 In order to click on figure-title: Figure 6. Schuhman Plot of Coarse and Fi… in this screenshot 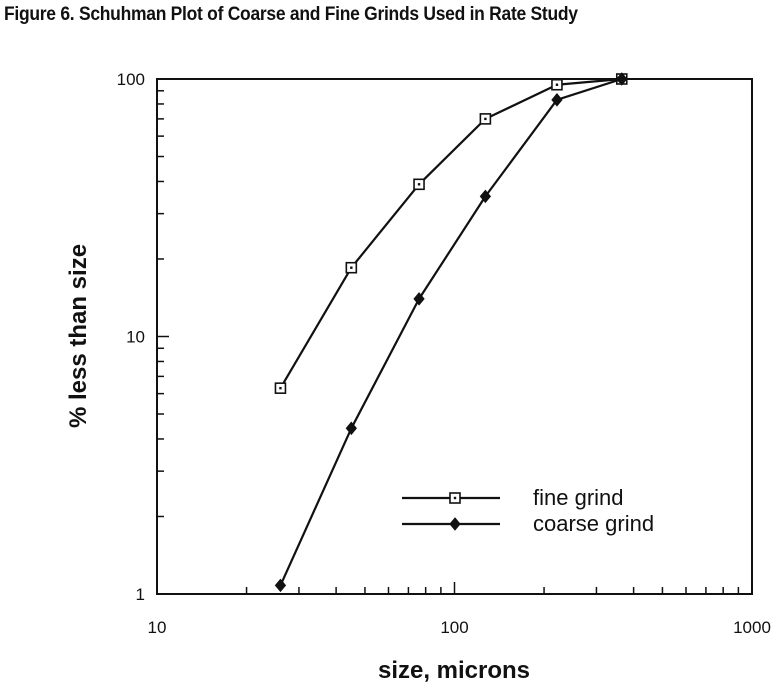, I will do `click(291, 14)`.